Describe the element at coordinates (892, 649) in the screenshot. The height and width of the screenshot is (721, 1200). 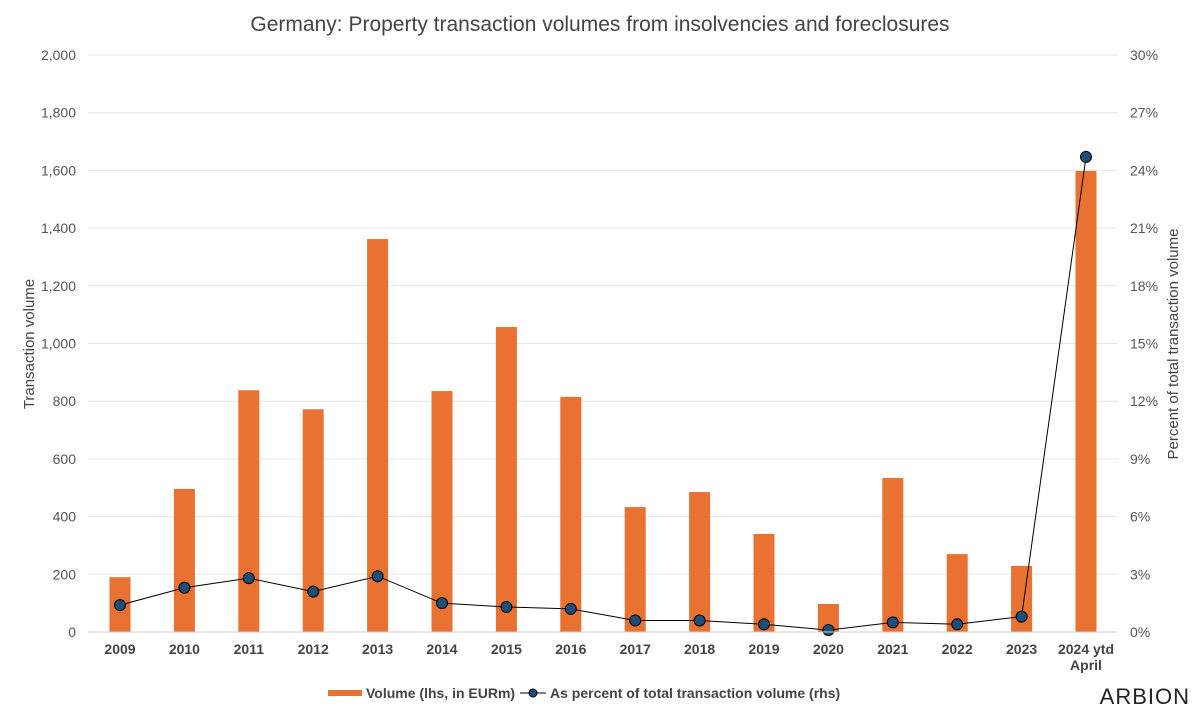
I see `x-tick-label: 2021` at that location.